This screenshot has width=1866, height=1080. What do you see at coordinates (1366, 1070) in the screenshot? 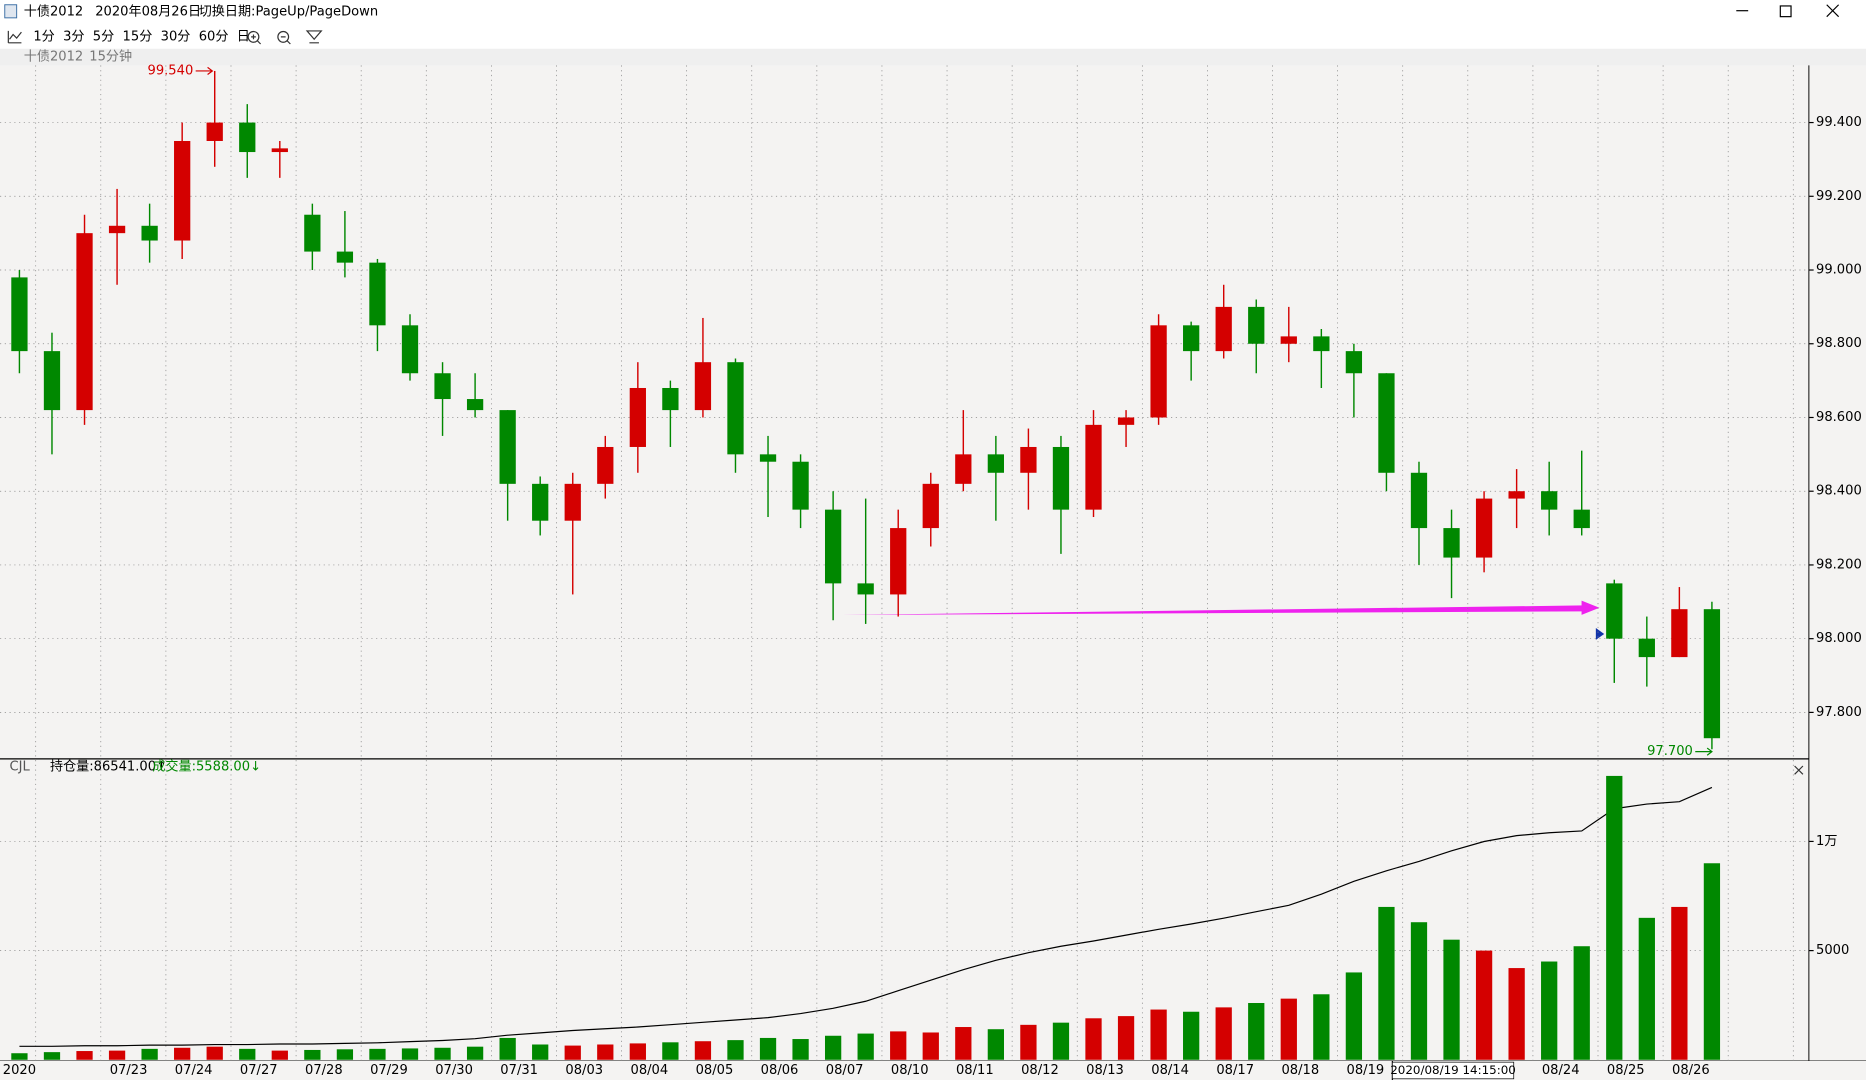
I see `x-tick-label: 08/19` at bounding box center [1366, 1070].